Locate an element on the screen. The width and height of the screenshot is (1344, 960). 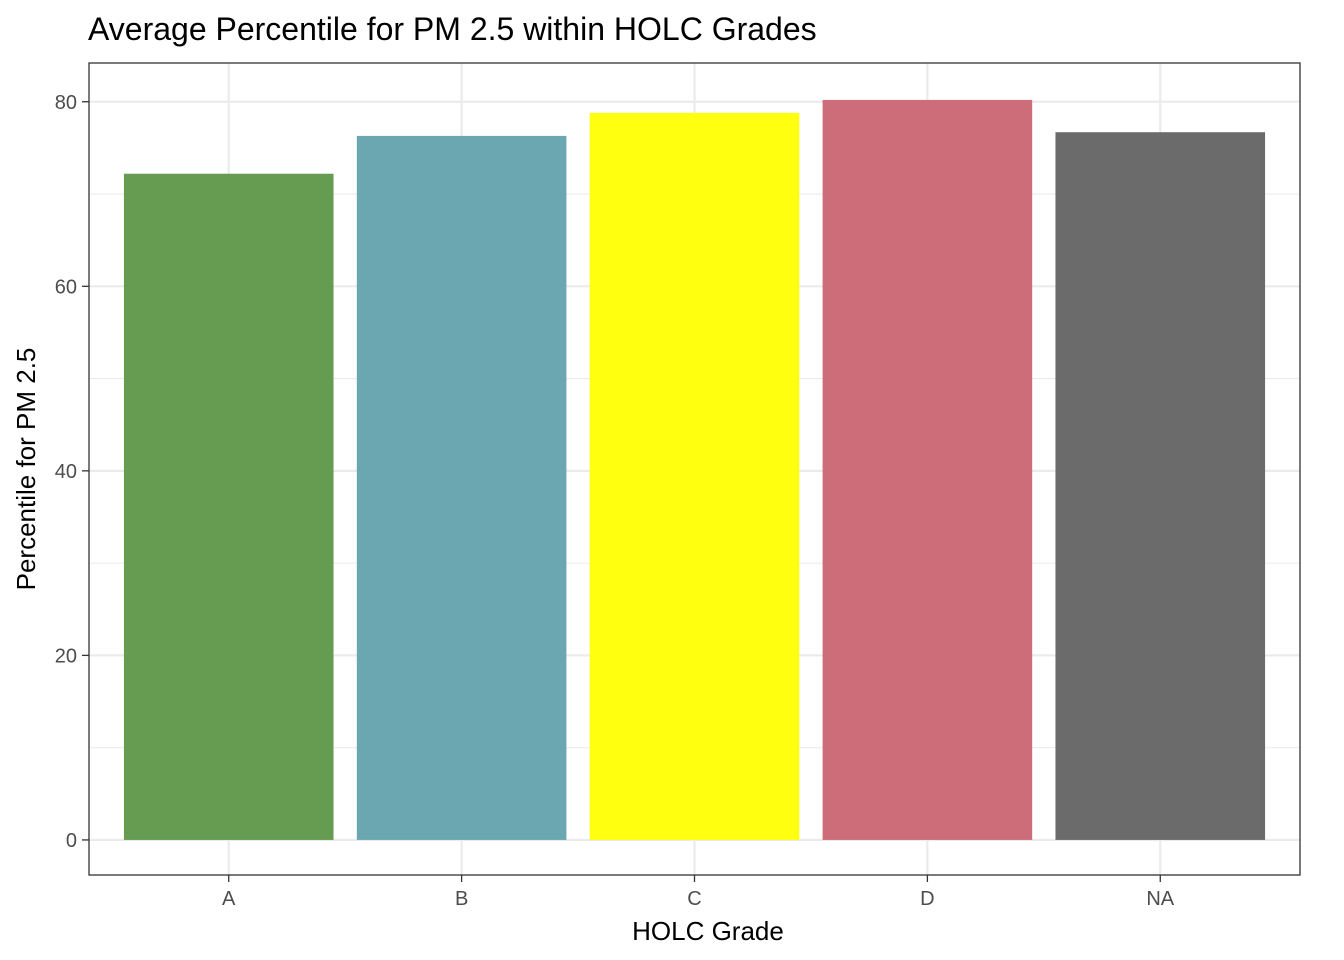
bar-b is located at coordinates (461, 487).